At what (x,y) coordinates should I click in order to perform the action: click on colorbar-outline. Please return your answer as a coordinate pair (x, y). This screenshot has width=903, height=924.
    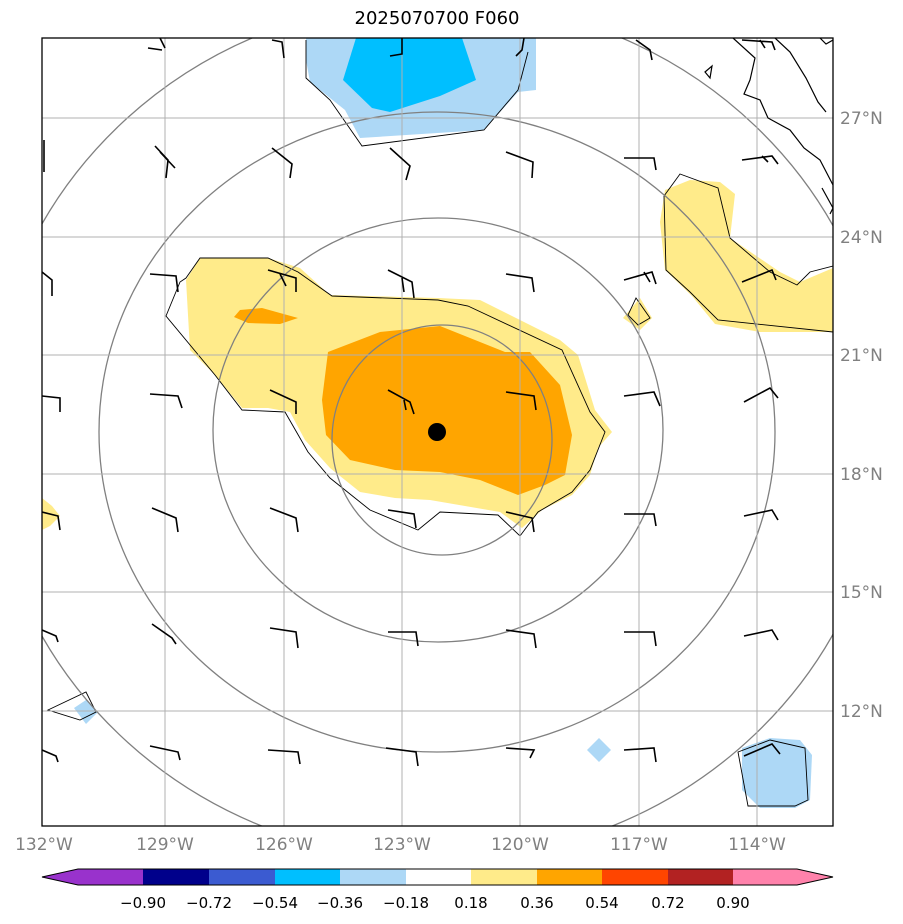
    Looking at the image, I should click on (437, 877).